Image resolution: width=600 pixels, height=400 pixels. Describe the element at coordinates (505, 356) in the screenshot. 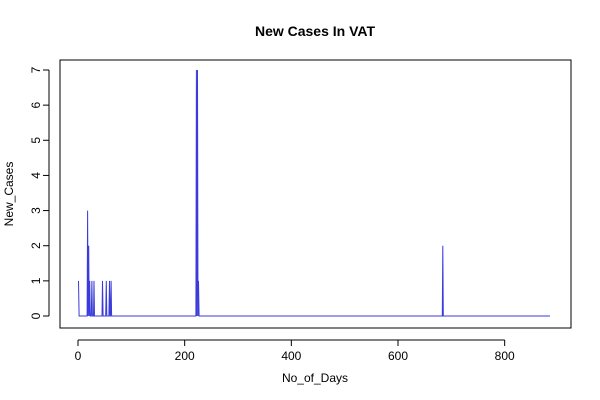

I see `x-tick-label: 800` at that location.